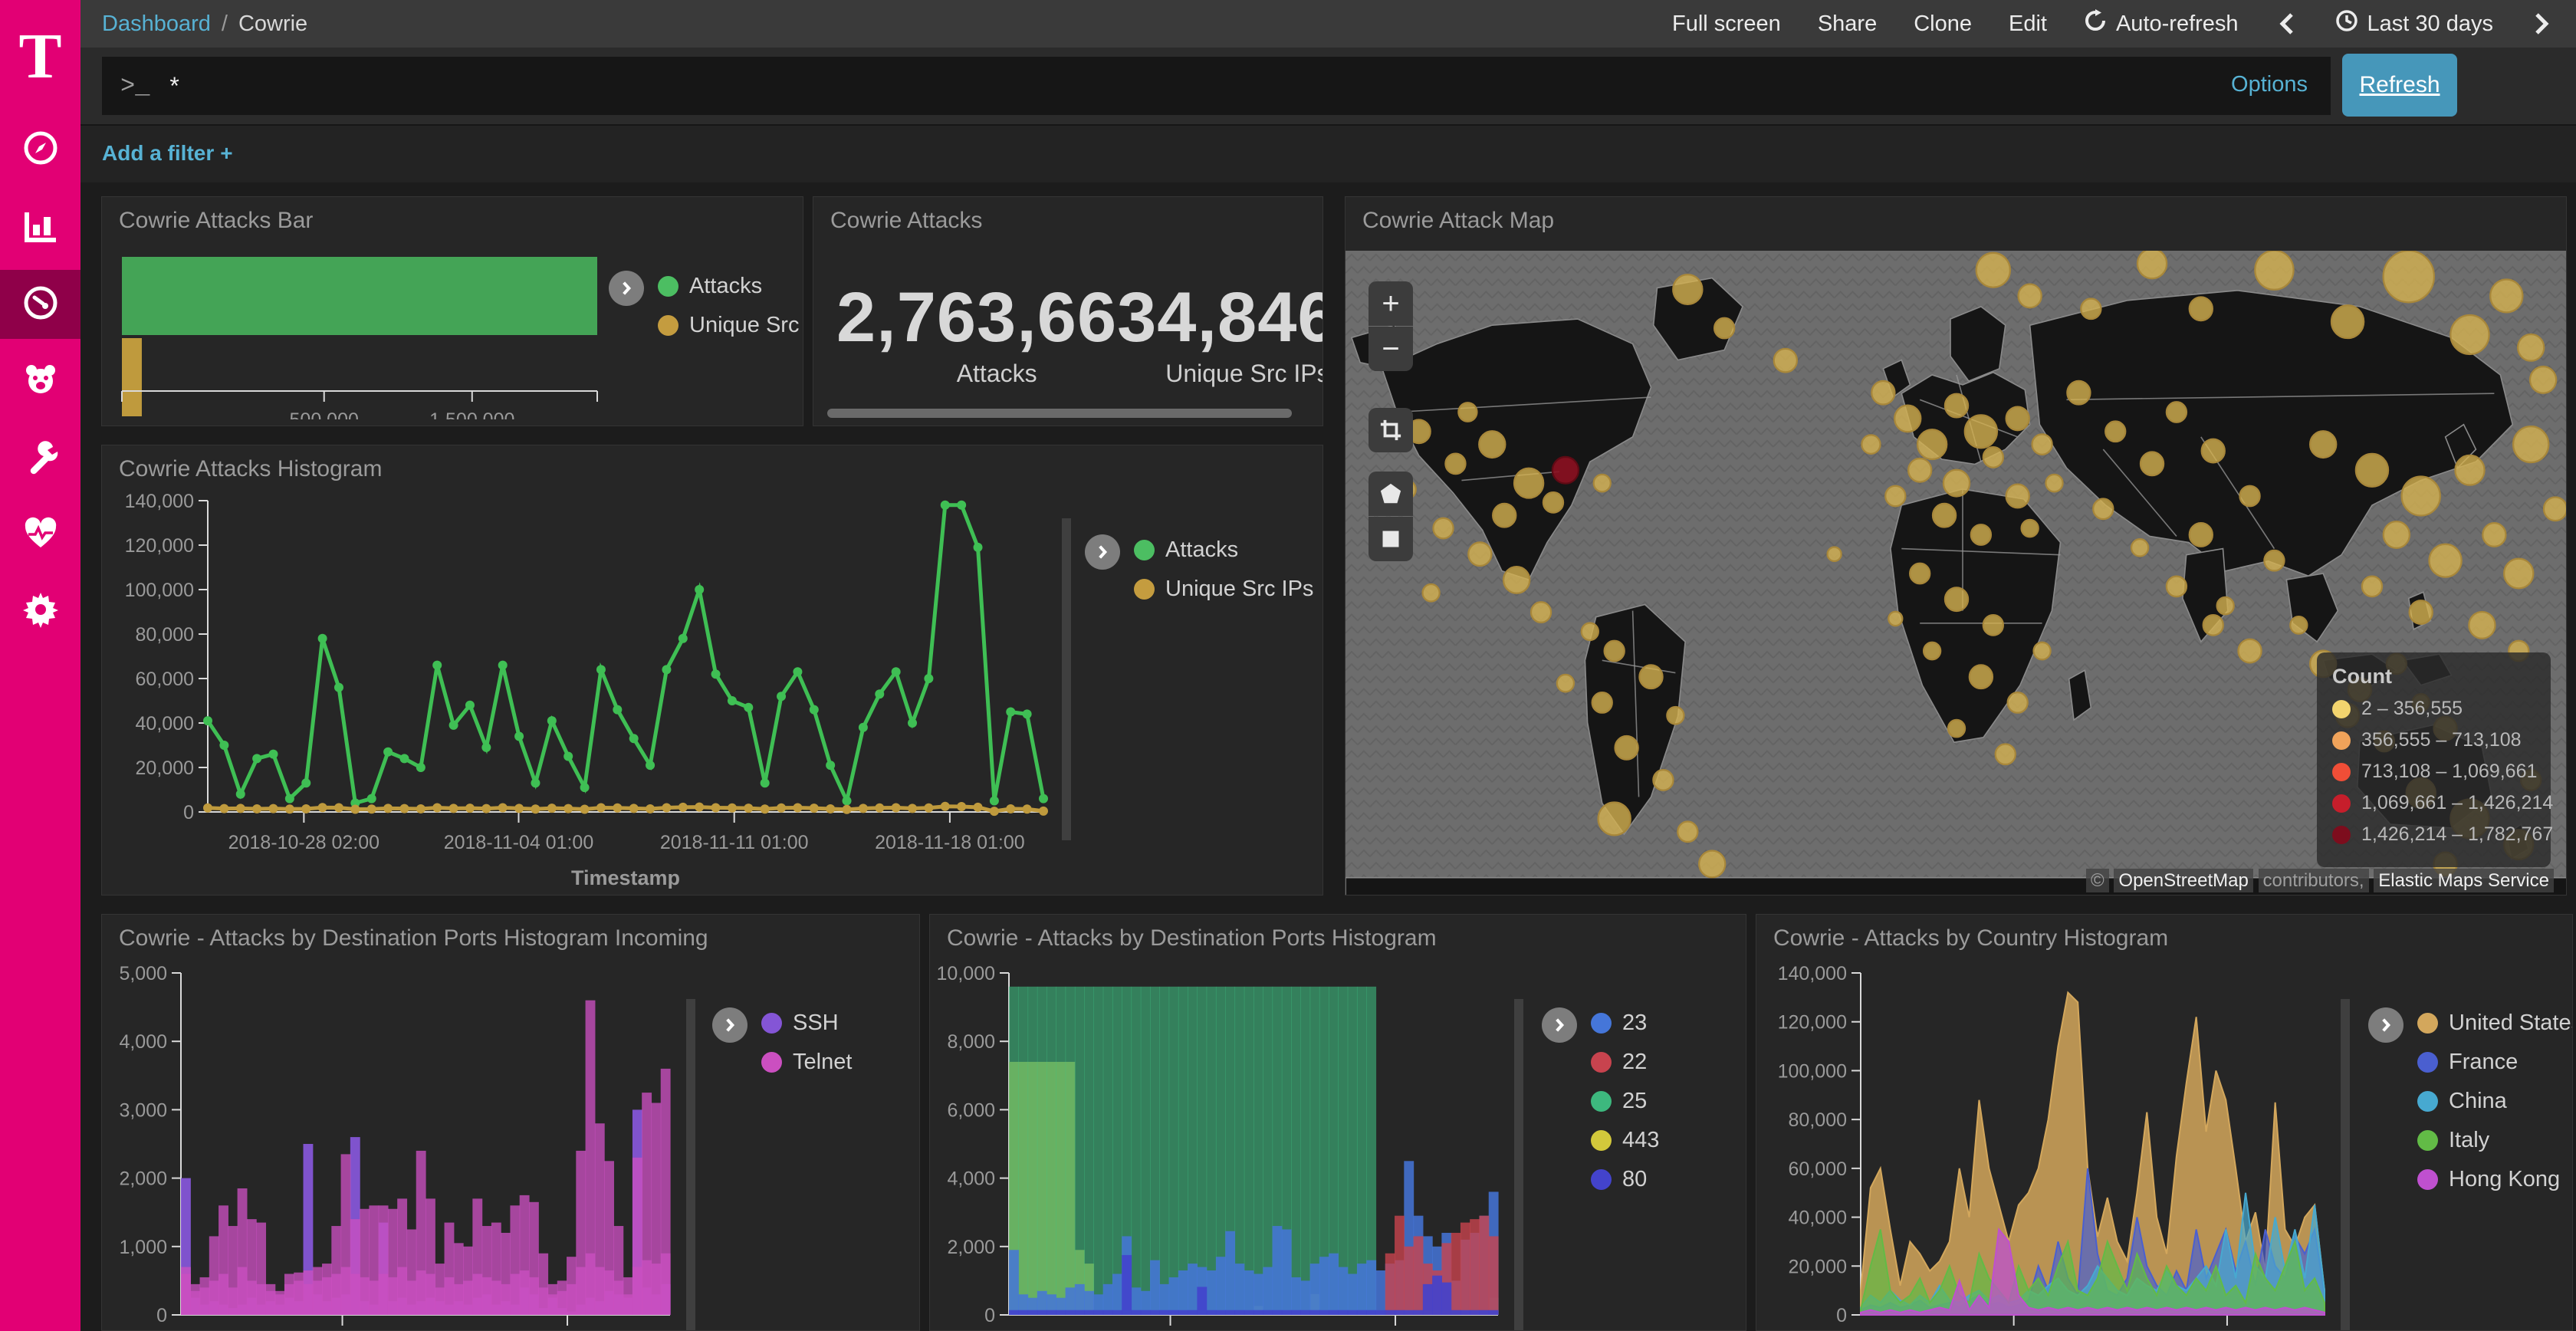 The height and width of the screenshot is (1331, 2576). What do you see at coordinates (40, 149) in the screenshot?
I see `sidebar-item-discover` at bounding box center [40, 149].